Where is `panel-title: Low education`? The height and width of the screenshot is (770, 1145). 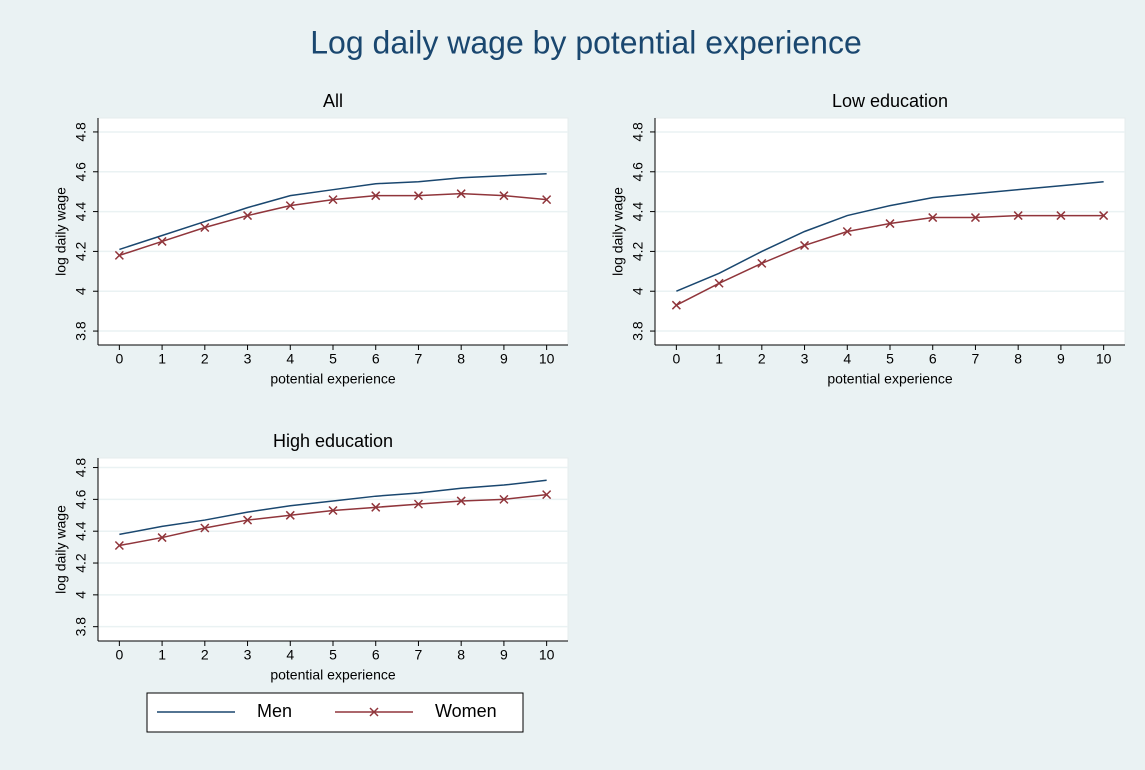 panel-title: Low education is located at coordinates (890, 101).